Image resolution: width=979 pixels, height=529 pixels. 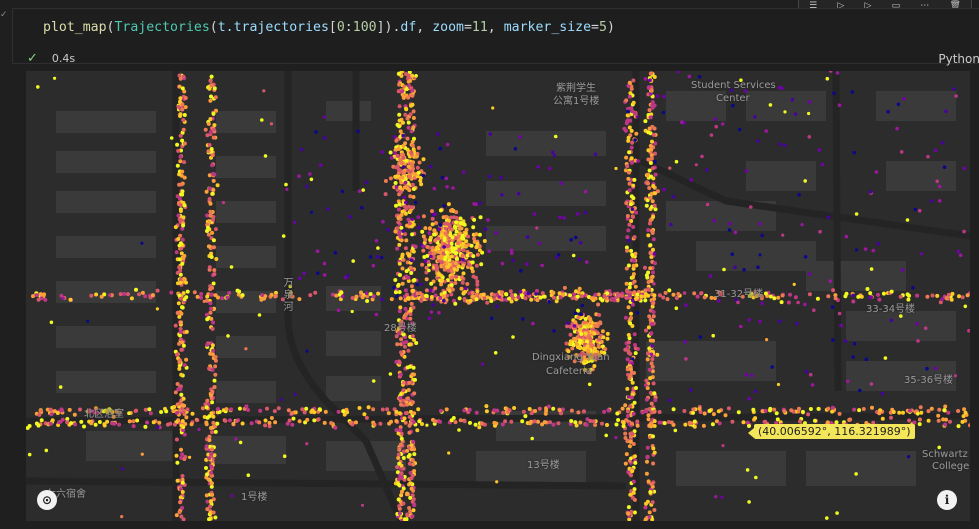 What do you see at coordinates (739, 294) in the screenshot?
I see `map-label: 31-32号楼` at bounding box center [739, 294].